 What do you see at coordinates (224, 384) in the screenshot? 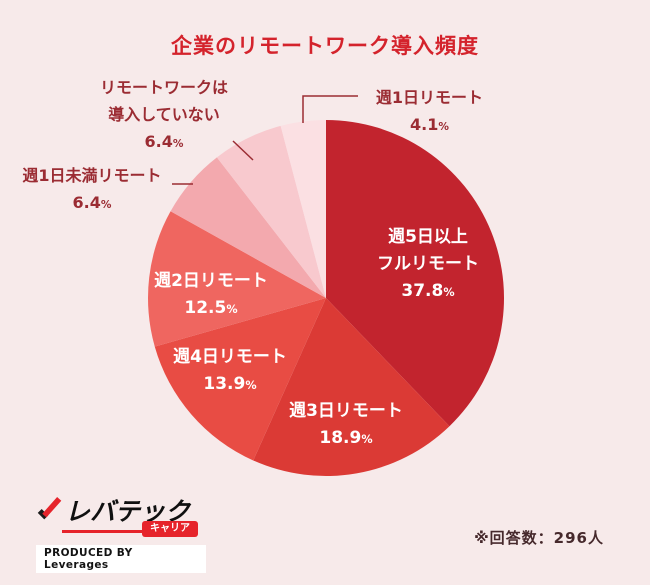
I see `slice-value-number: 13.9` at bounding box center [224, 384].